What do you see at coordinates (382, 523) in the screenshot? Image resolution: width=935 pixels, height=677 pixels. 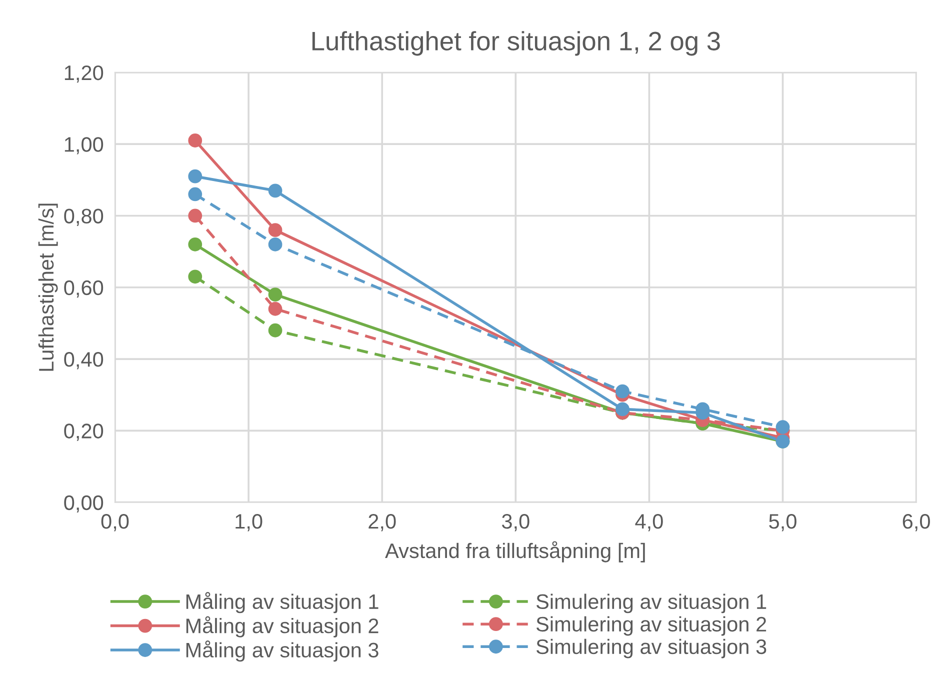 I see `x-tick-label: 2,0` at bounding box center [382, 523].